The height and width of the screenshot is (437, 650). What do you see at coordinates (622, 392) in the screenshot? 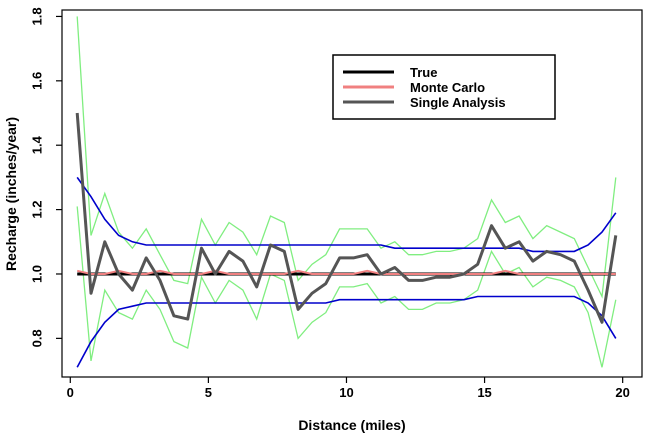
I see `x-tick-label: 20` at bounding box center [622, 392].